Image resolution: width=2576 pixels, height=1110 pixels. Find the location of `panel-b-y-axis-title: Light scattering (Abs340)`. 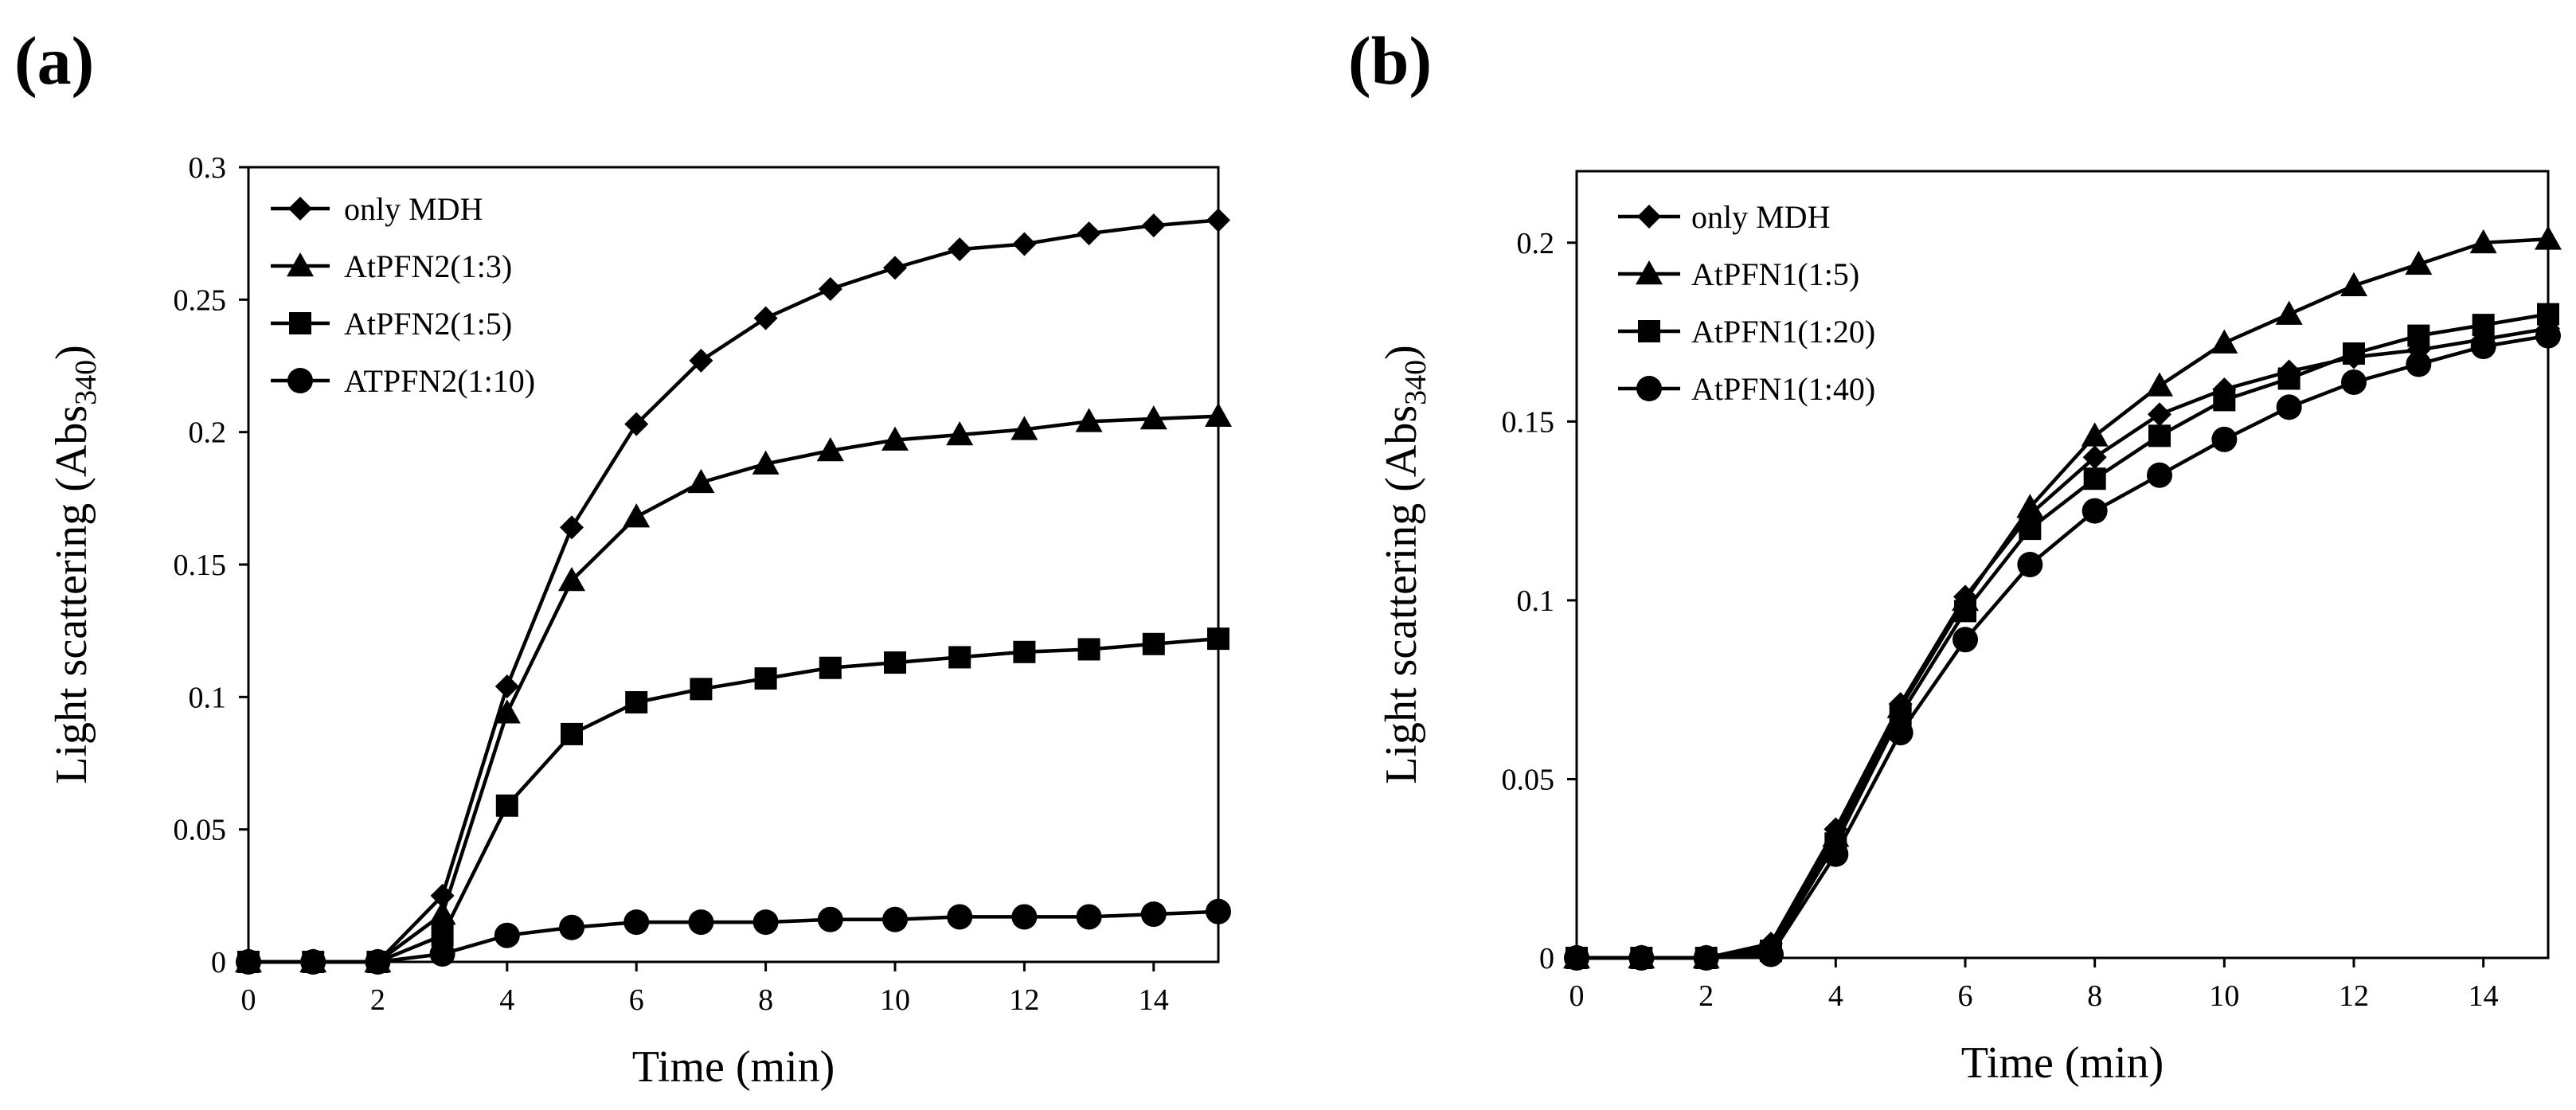

panel-b-y-axis-title: Light scattering (Abs340) is located at coordinates (1405, 564).